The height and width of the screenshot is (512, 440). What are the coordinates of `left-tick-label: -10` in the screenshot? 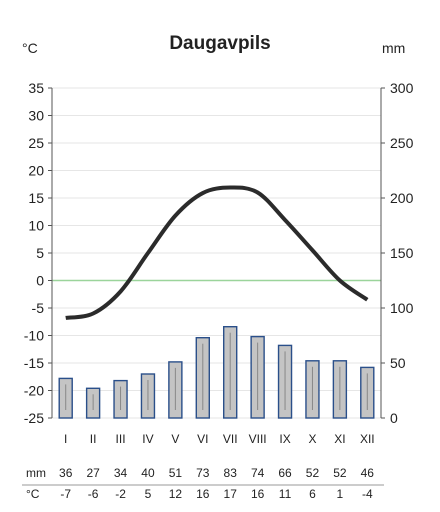 It's located at (34, 336).